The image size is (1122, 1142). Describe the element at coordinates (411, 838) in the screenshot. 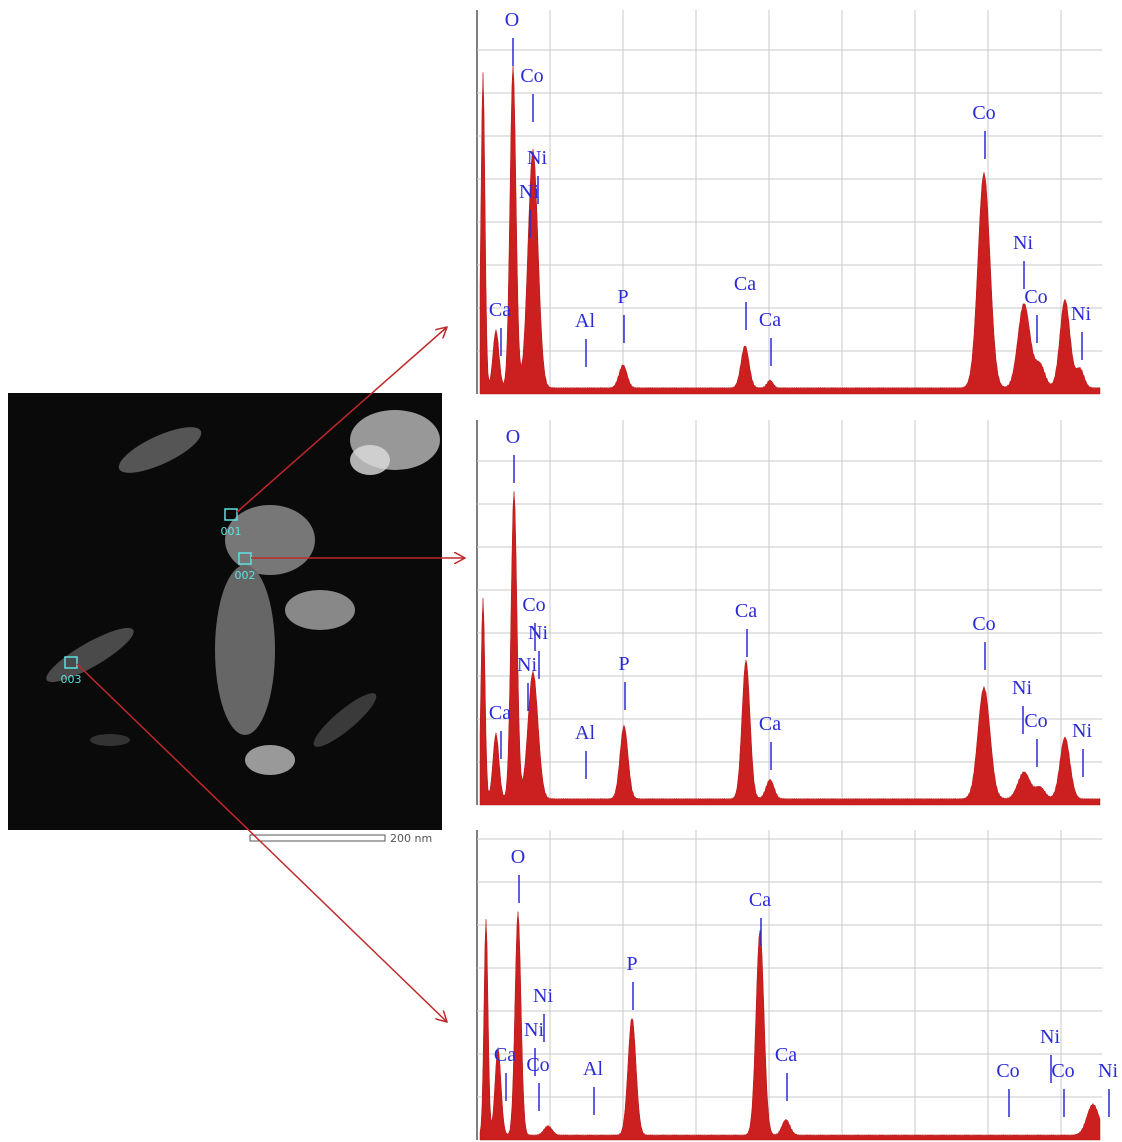

I see `scale-label: 200 nm` at that location.